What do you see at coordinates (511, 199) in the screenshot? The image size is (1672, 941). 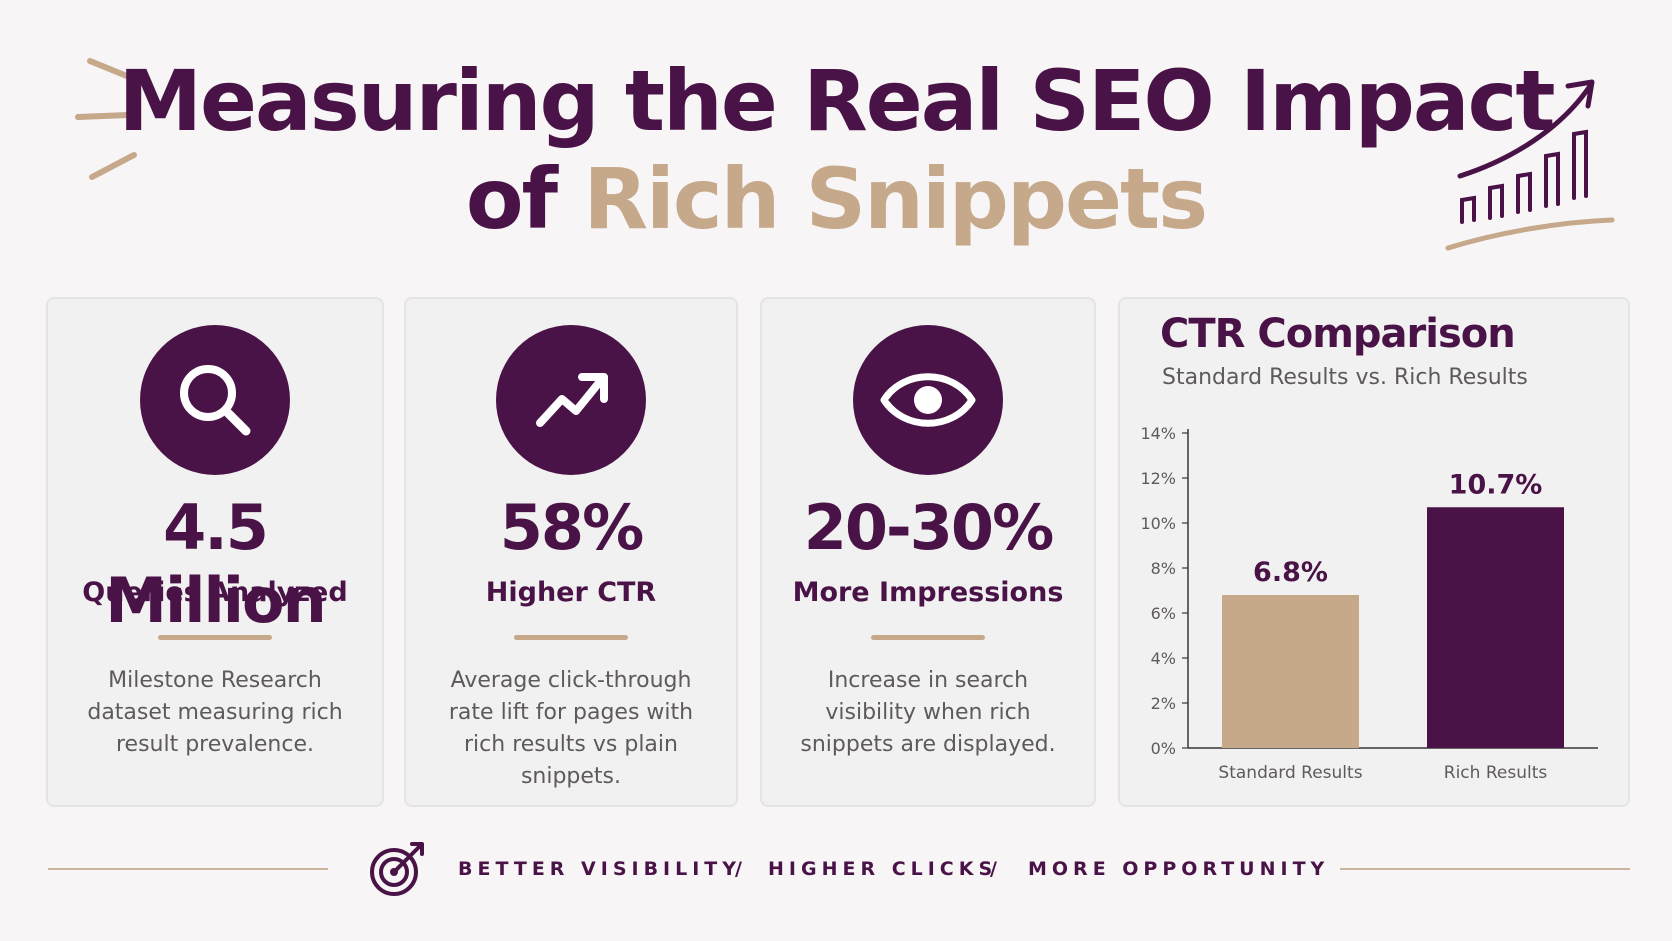 I see `page-title-of: of` at bounding box center [511, 199].